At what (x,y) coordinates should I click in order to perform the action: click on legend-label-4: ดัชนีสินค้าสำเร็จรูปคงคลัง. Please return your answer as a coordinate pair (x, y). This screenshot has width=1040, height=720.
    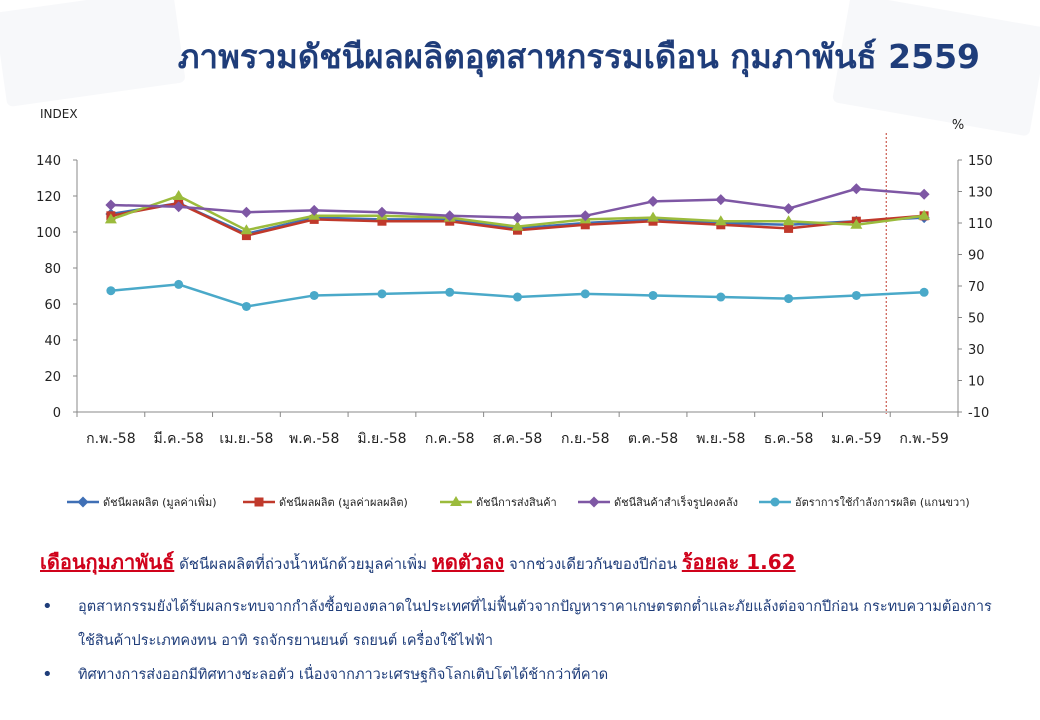
    Looking at the image, I should click on (676, 502).